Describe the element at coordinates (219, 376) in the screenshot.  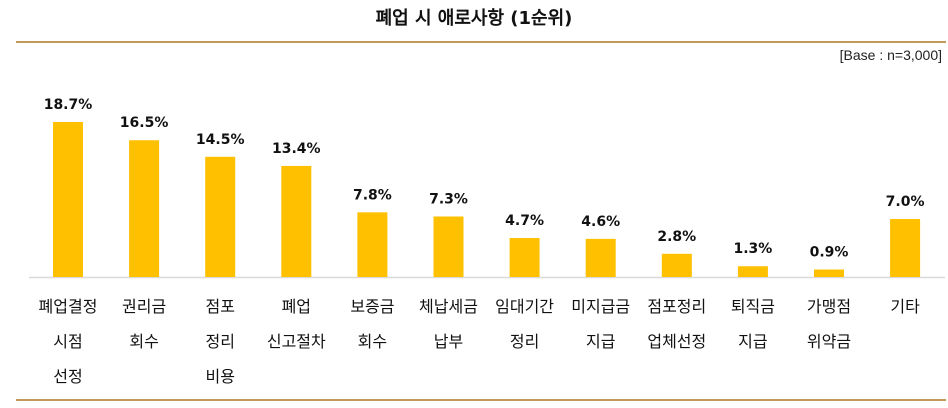
I see `category-label: 비용` at that location.